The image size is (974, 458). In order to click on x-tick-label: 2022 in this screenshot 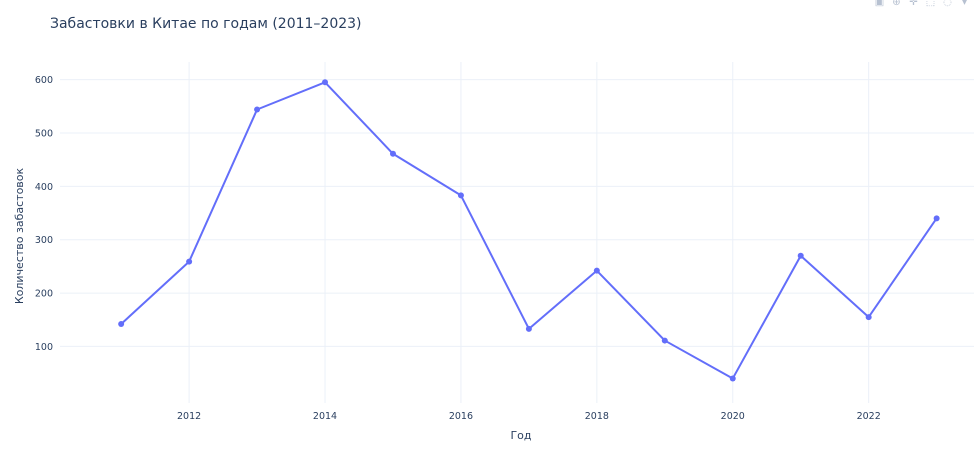, I will do `click(869, 416)`.